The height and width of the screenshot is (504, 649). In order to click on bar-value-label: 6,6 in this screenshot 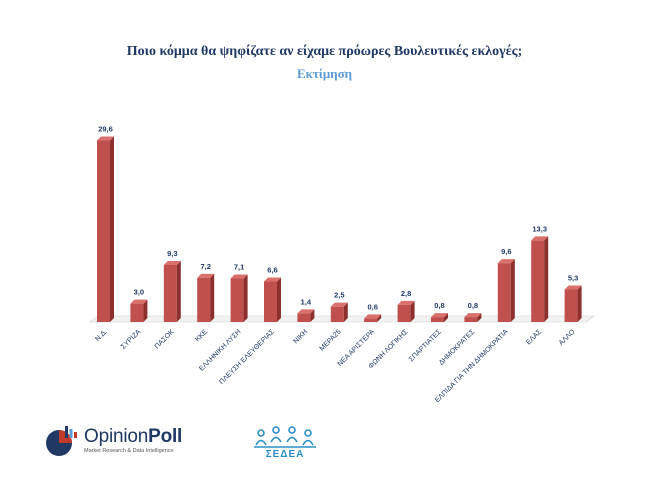, I will do `click(272, 270)`.